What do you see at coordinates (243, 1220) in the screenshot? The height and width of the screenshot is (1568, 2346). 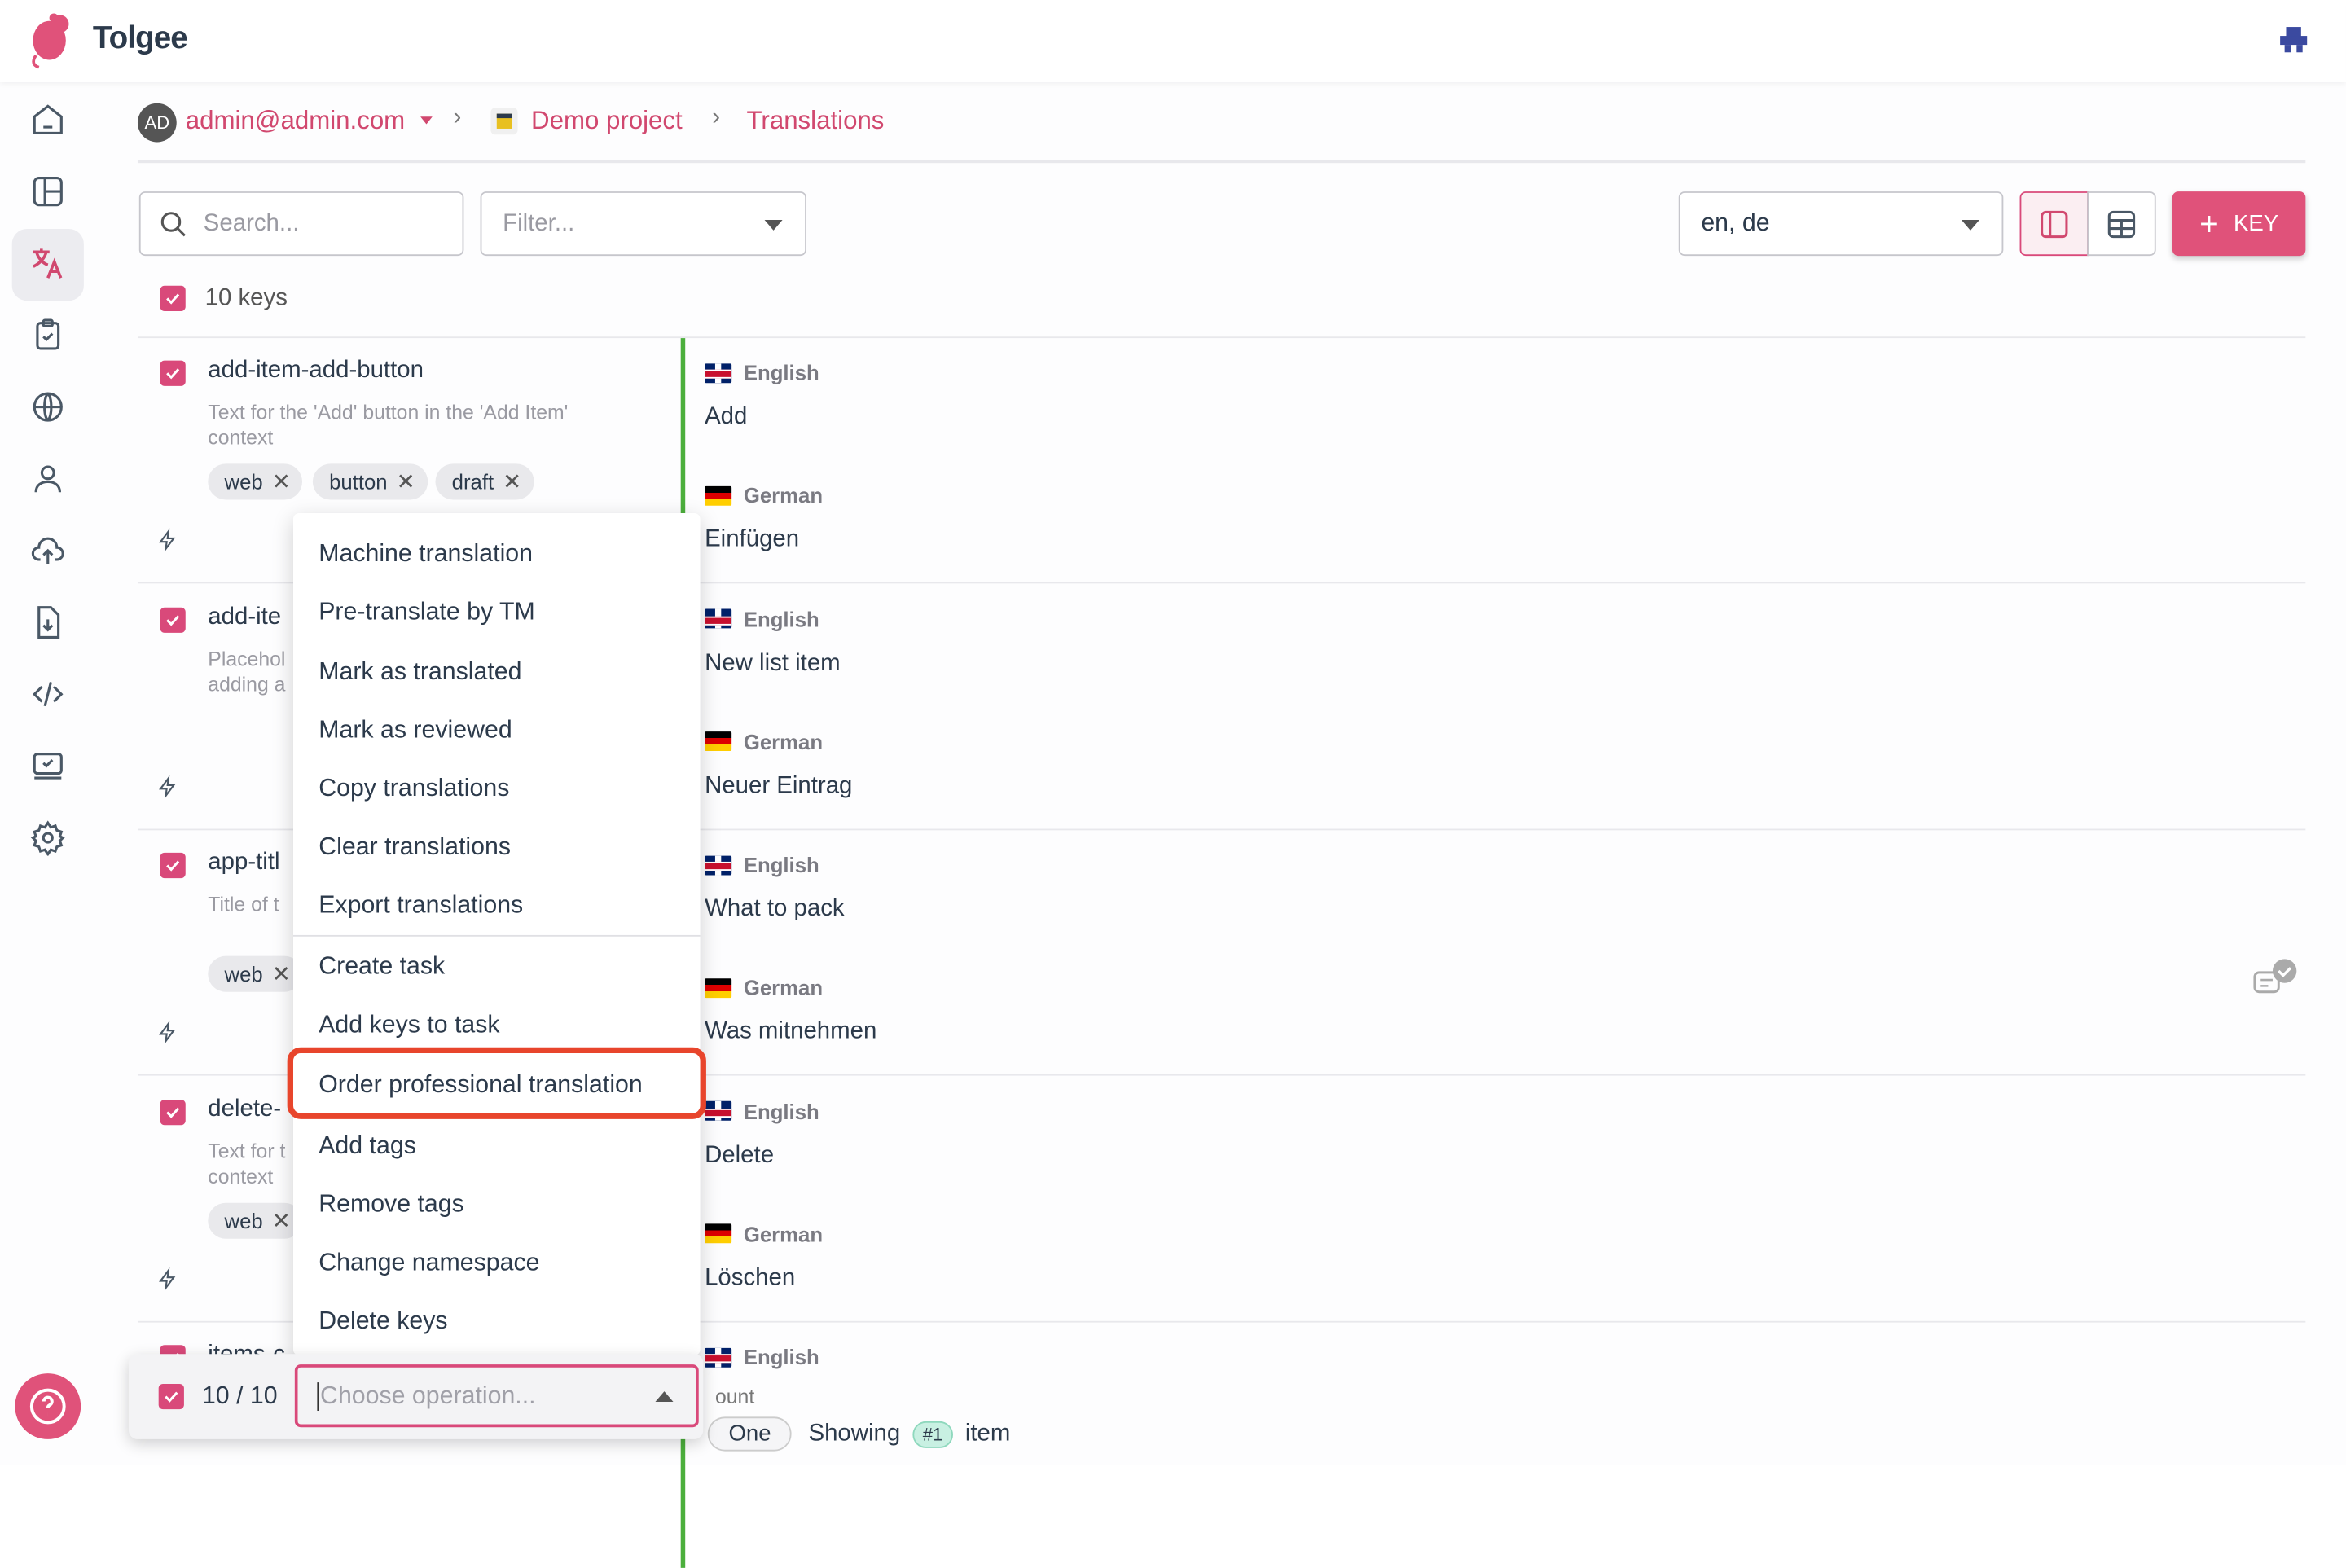 I see `tag-label: web` at bounding box center [243, 1220].